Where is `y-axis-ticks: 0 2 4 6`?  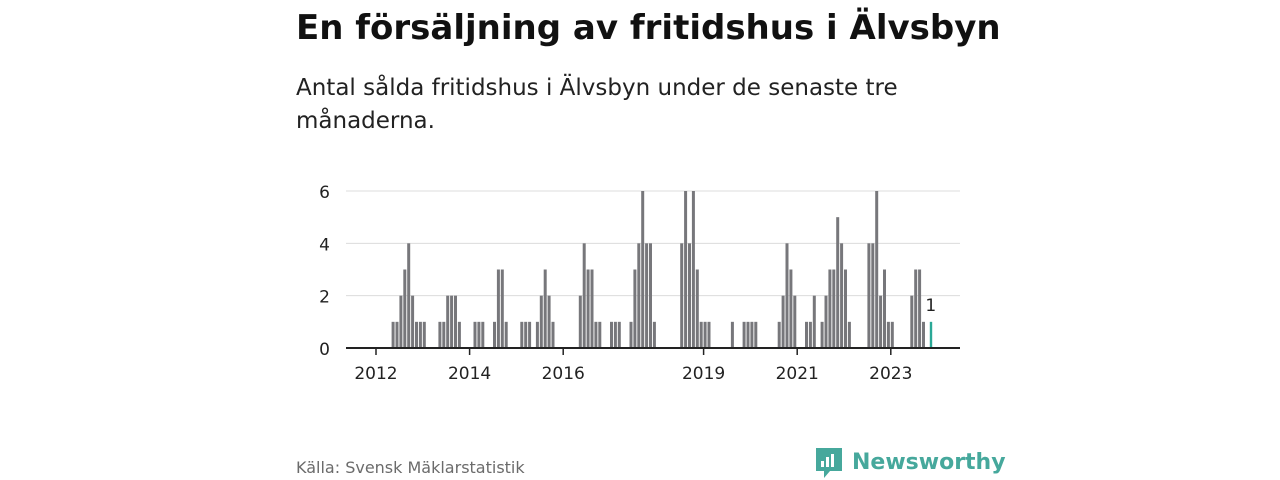 y-axis-ticks: 0 2 4 6 is located at coordinates (324, 271).